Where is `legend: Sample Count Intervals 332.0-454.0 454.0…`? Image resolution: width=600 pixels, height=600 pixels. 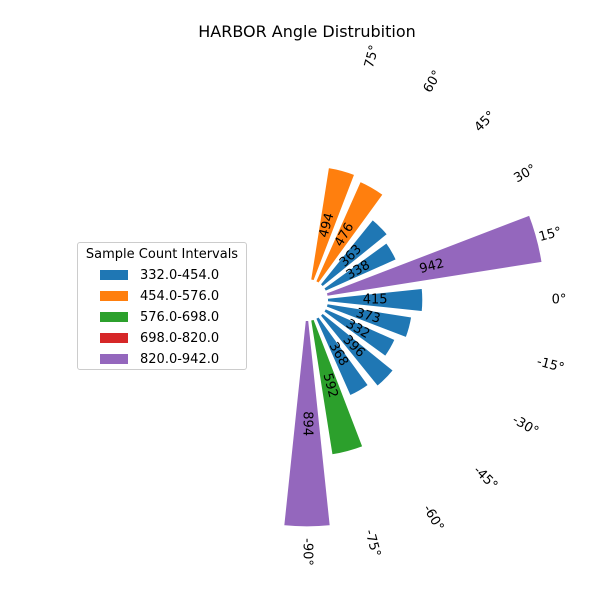
legend: Sample Count Intervals 332.0-454.0 454.0… is located at coordinates (162, 306).